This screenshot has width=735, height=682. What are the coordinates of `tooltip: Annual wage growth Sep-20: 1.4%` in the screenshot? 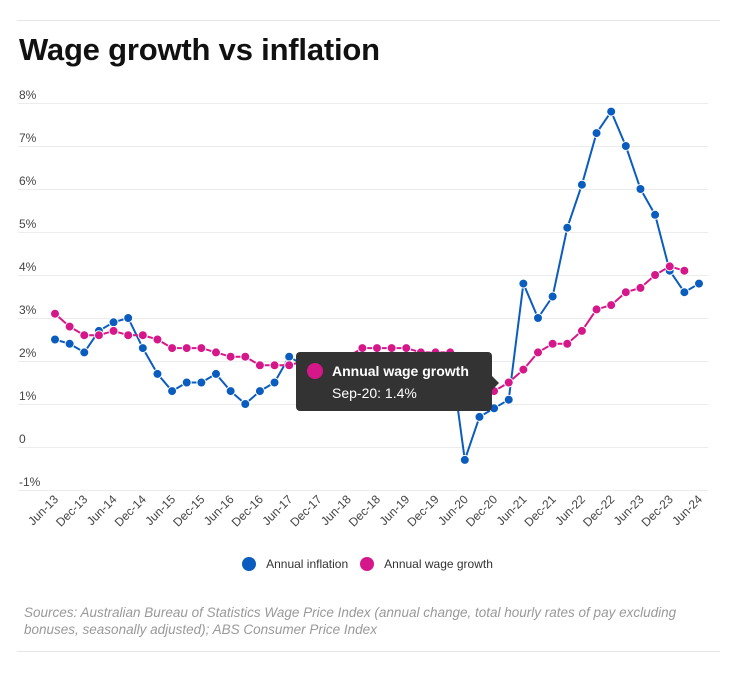 It's located at (397, 381).